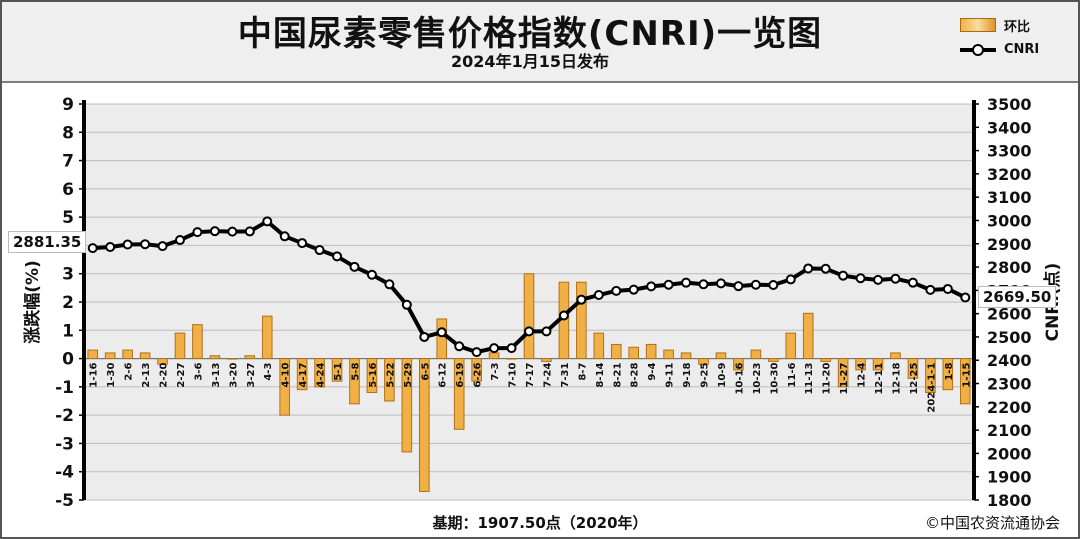  I want to click on x-tick-label: 11-27, so click(844, 379).